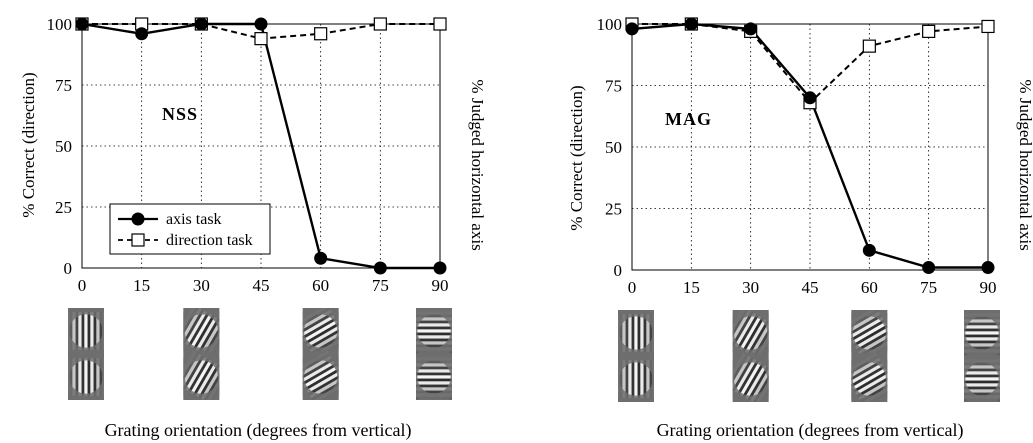 This screenshot has width=1033, height=443. I want to click on panel-label: MAG, so click(688, 119).